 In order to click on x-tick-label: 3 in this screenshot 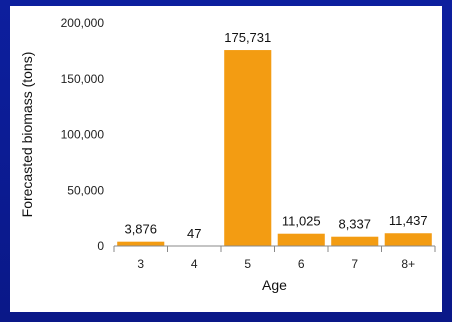, I will do `click(140, 264)`.